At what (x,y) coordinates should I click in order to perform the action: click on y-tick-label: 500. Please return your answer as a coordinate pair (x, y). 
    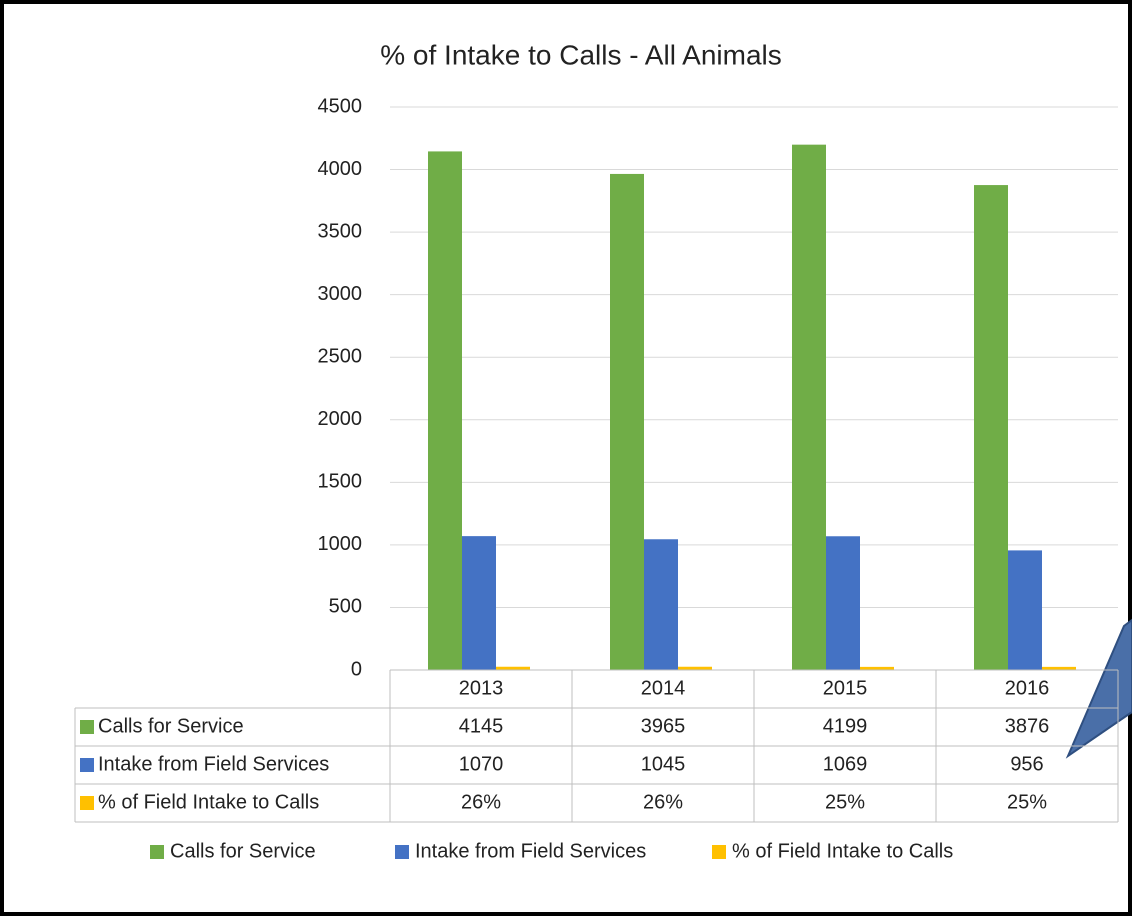
    Looking at the image, I should click on (345, 607).